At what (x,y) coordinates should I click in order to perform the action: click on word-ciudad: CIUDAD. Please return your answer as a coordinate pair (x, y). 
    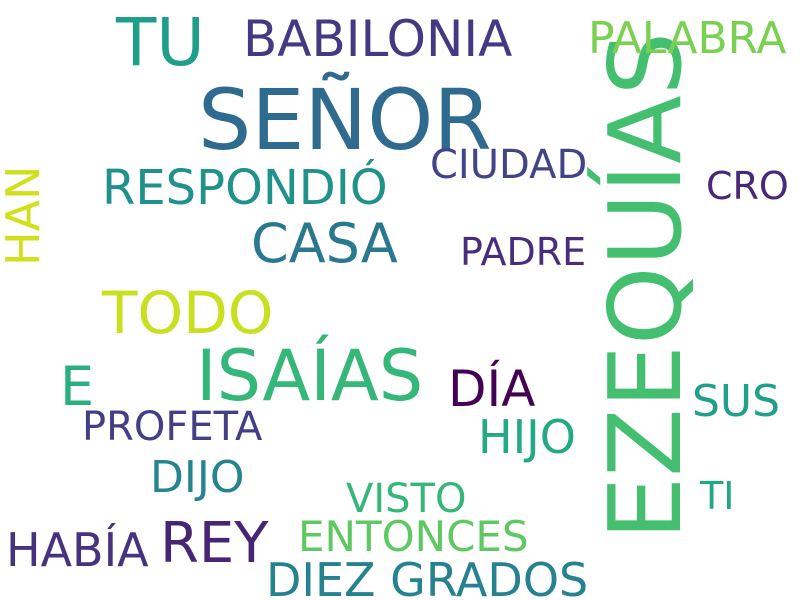
    Looking at the image, I should click on (509, 165).